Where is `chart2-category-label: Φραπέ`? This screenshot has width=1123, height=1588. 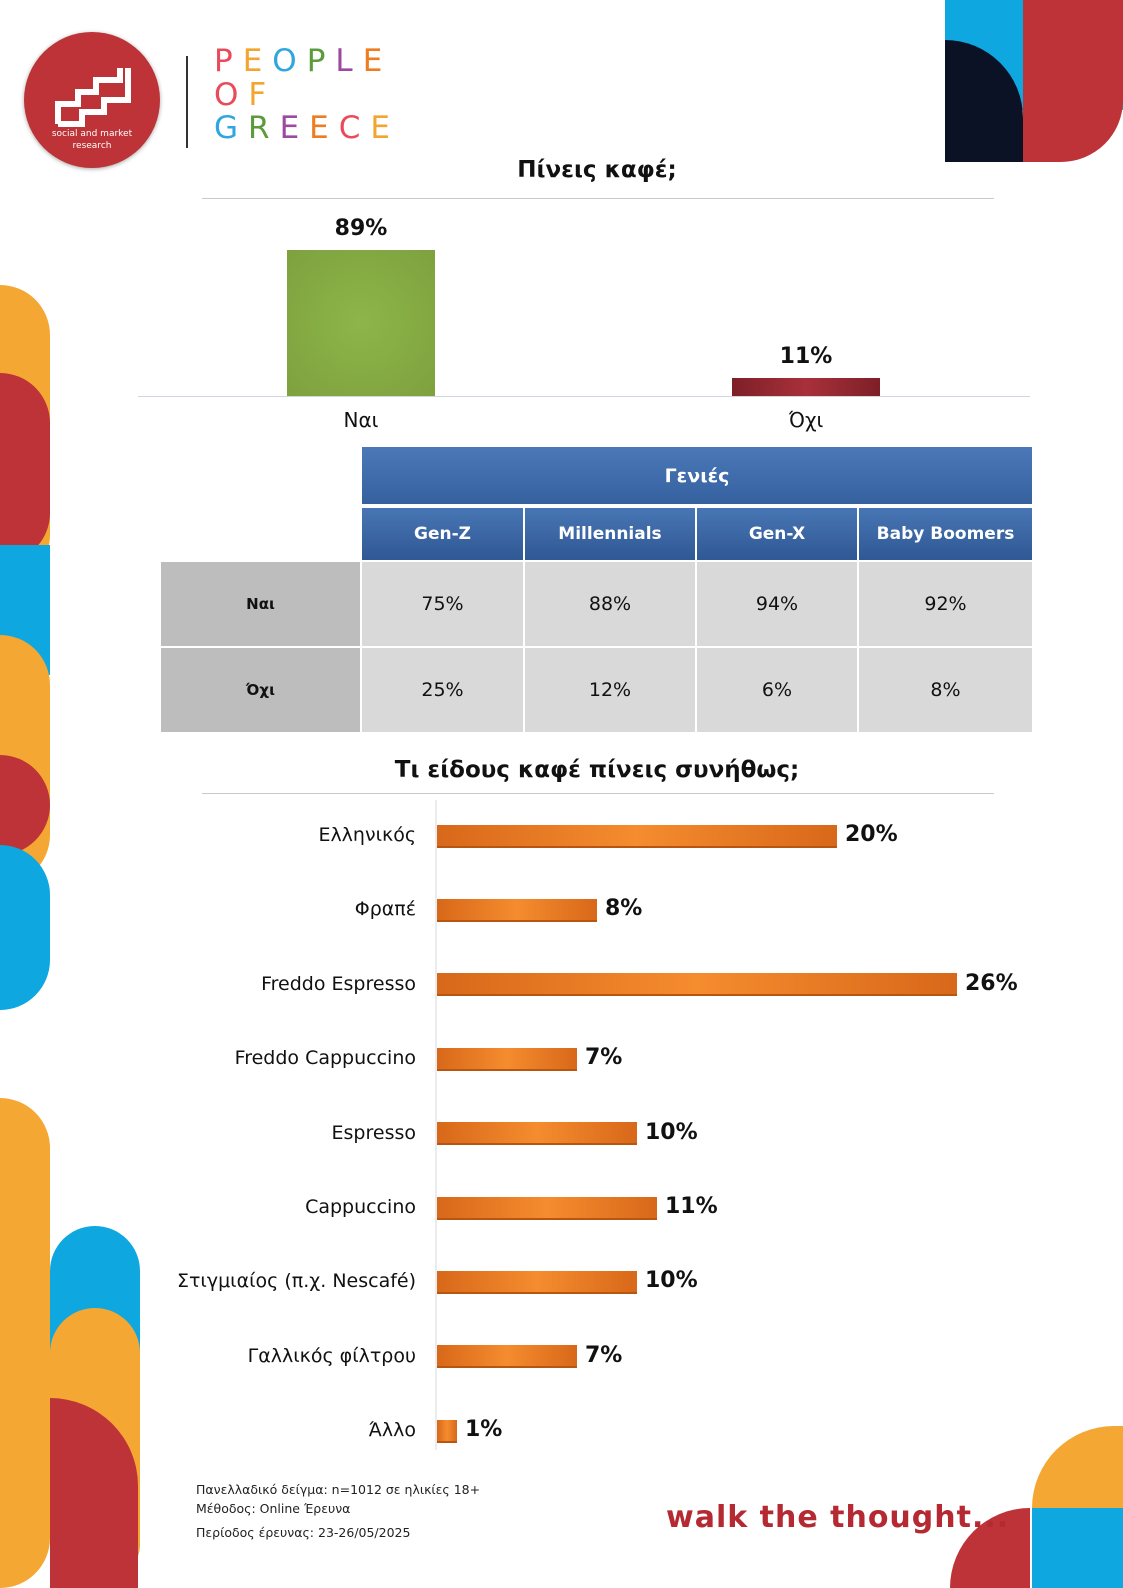
chart2-category-label: Φραπέ is located at coordinates (385, 909).